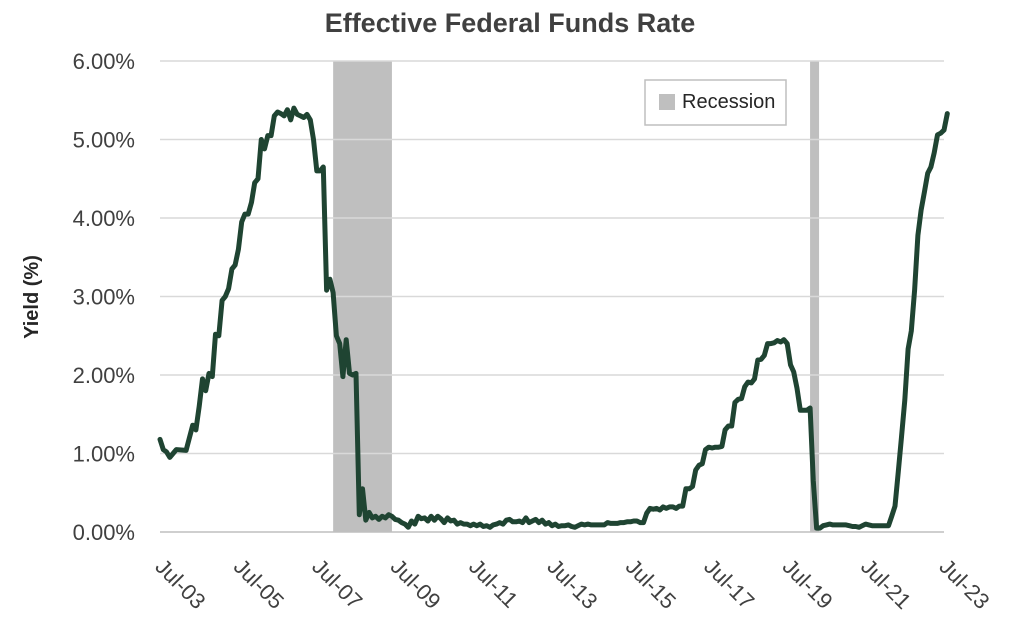 The height and width of the screenshot is (626, 1014). What do you see at coordinates (104, 140) in the screenshot?
I see `y-tick-label: 5.00%` at bounding box center [104, 140].